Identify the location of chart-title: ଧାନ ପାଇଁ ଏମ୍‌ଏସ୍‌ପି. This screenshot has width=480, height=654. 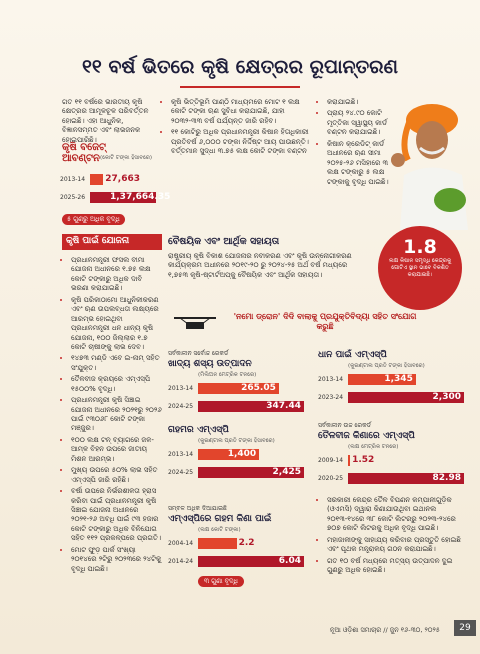
(352, 355).